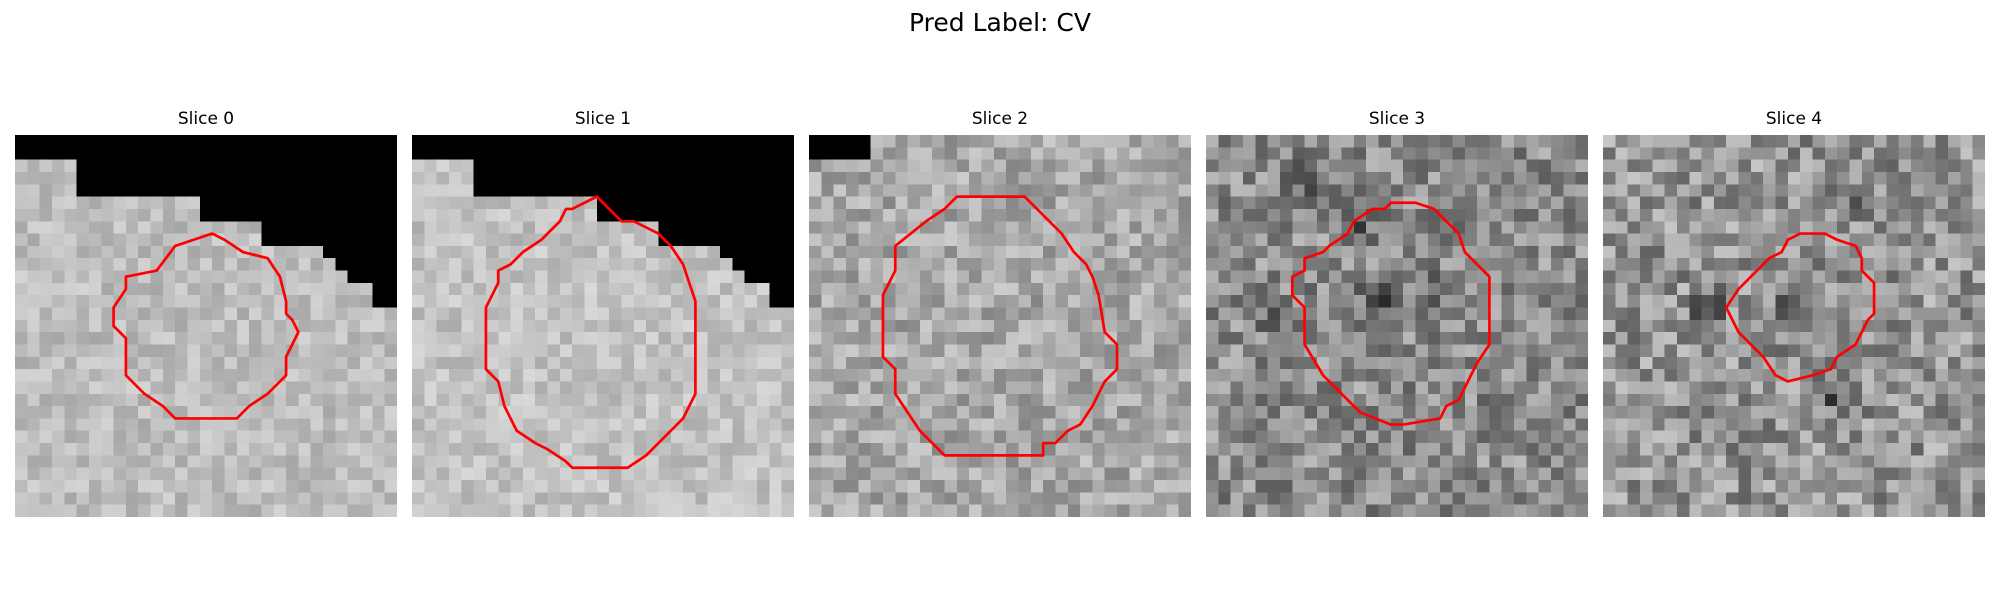 The width and height of the screenshot is (2000, 600). I want to click on panel-title: Slice 2, so click(1000, 119).